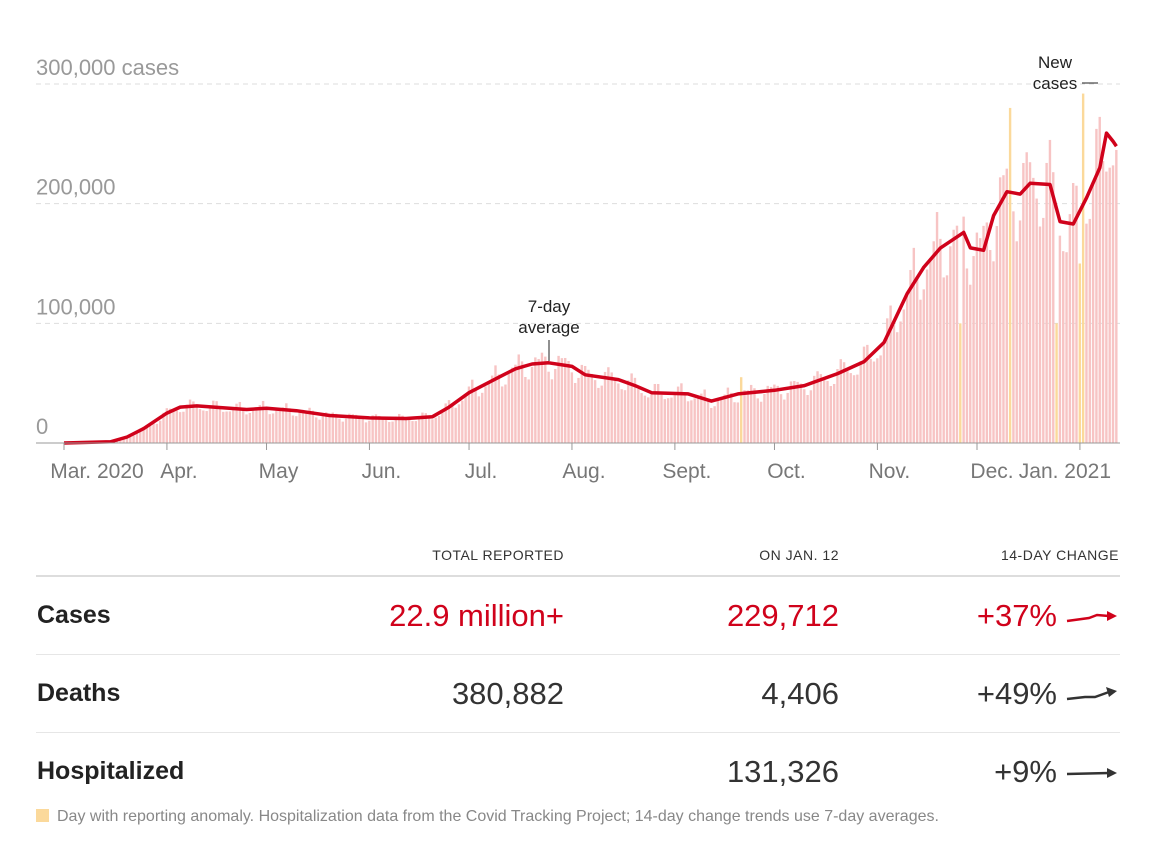  What do you see at coordinates (178, 471) in the screenshot?
I see `x-tick-label: Apr.` at bounding box center [178, 471].